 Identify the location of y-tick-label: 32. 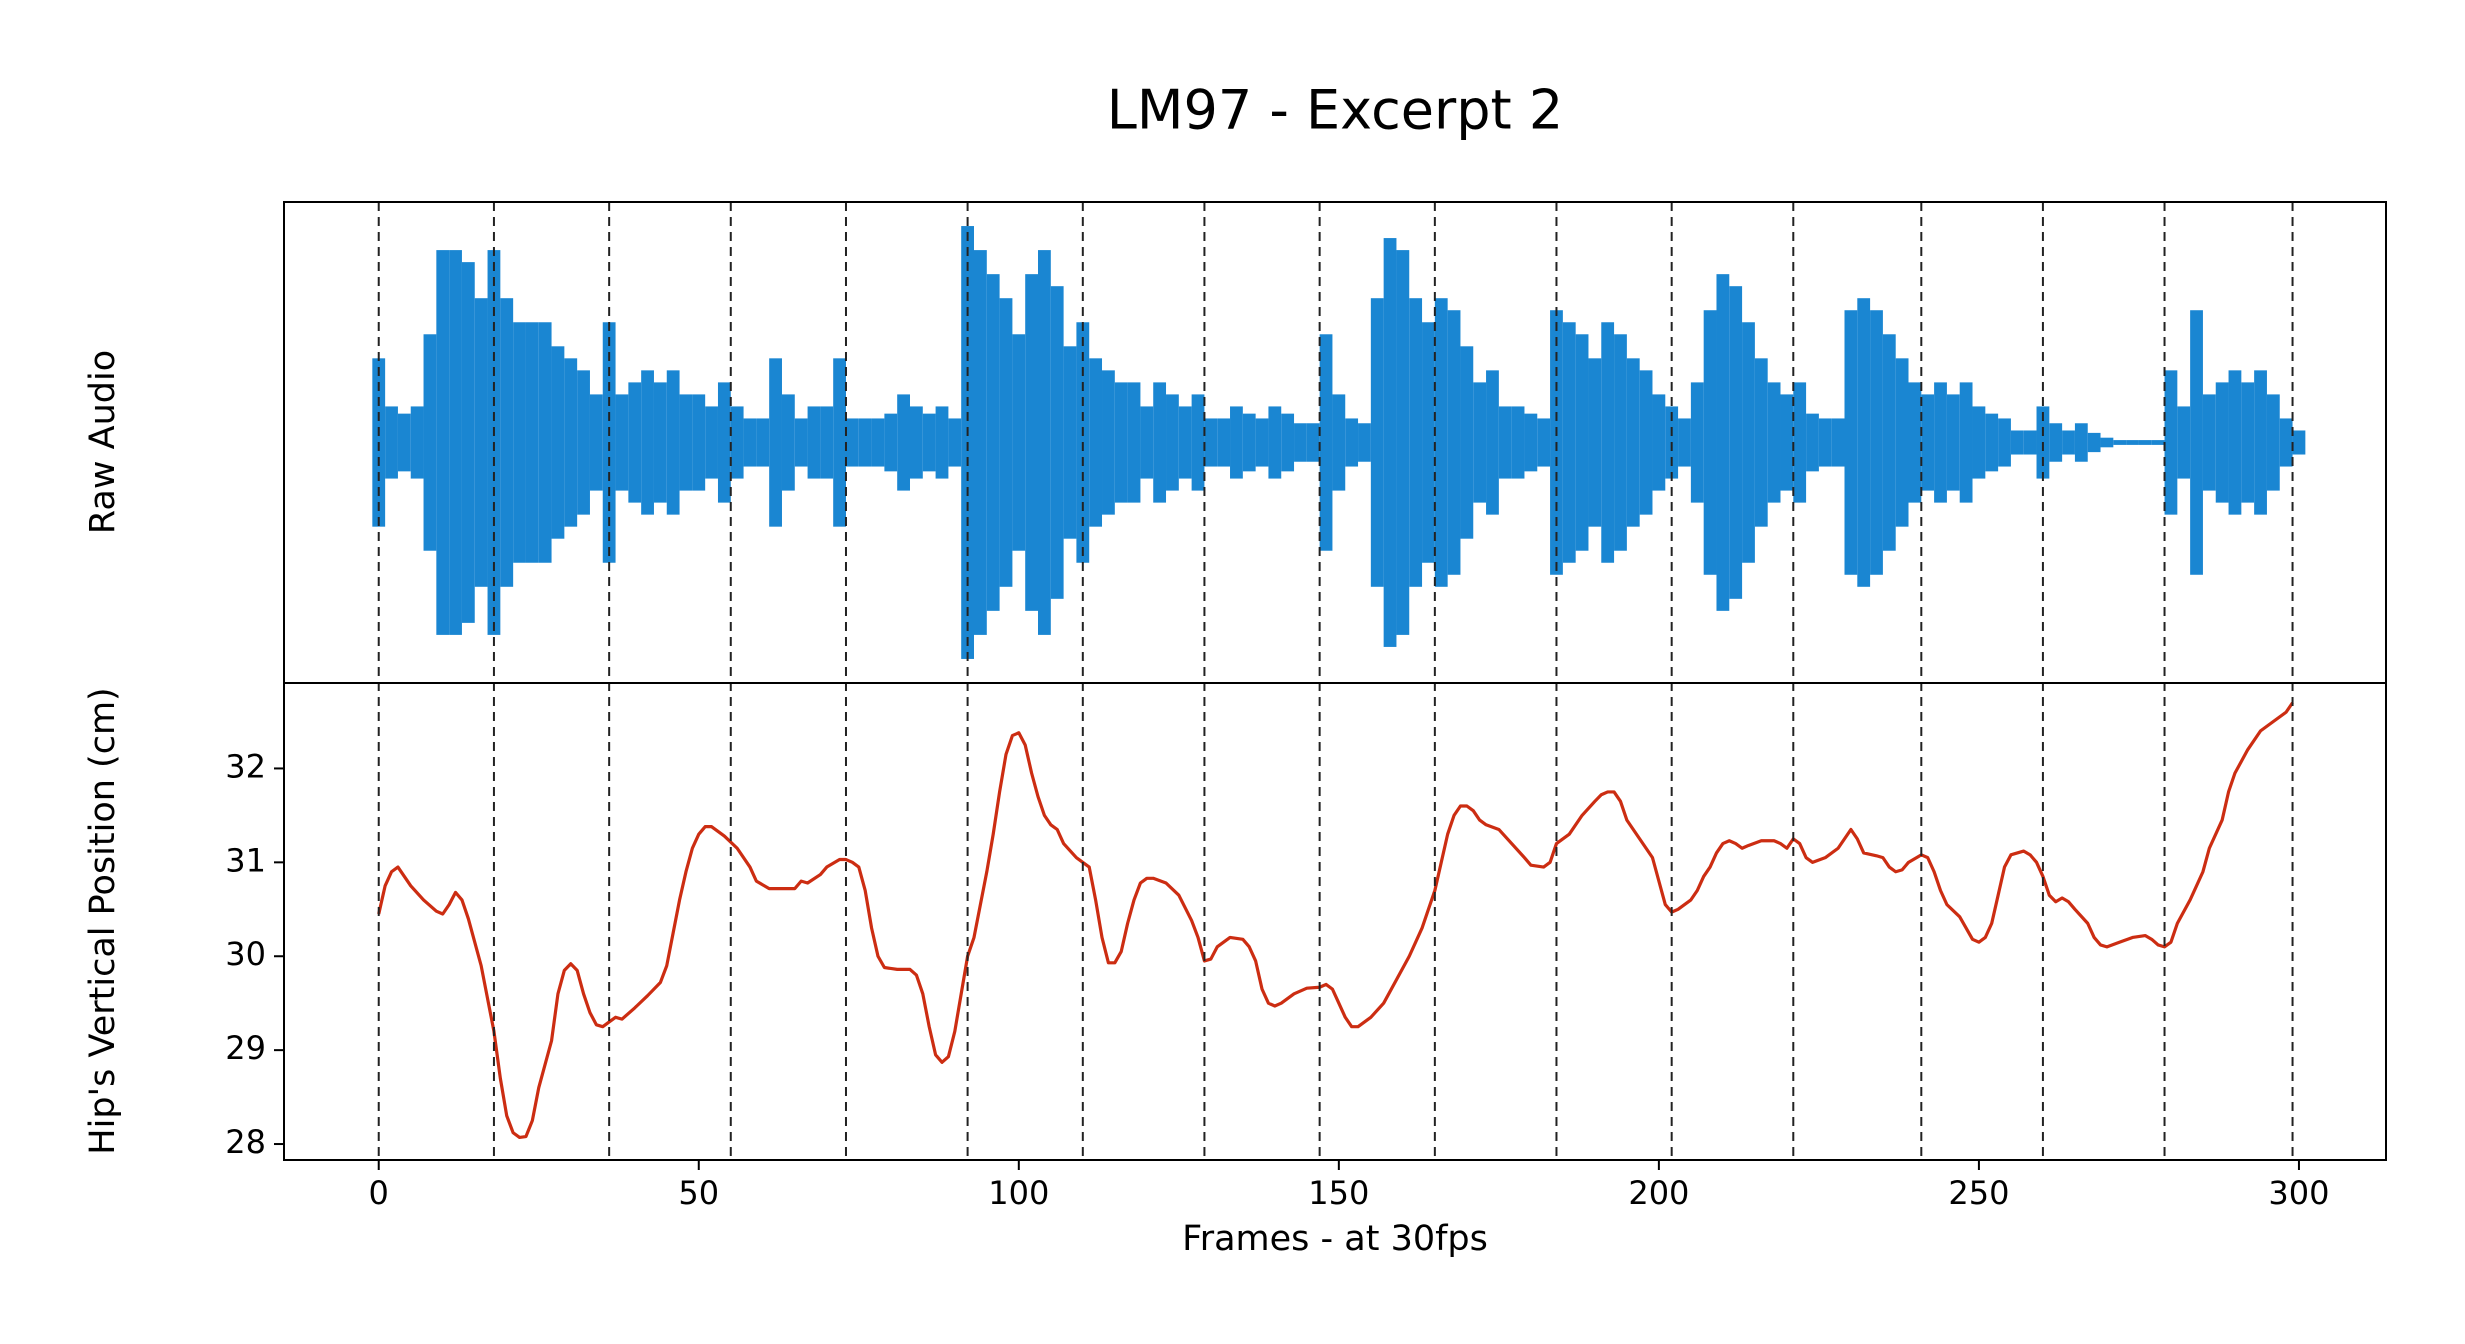
(245, 766).